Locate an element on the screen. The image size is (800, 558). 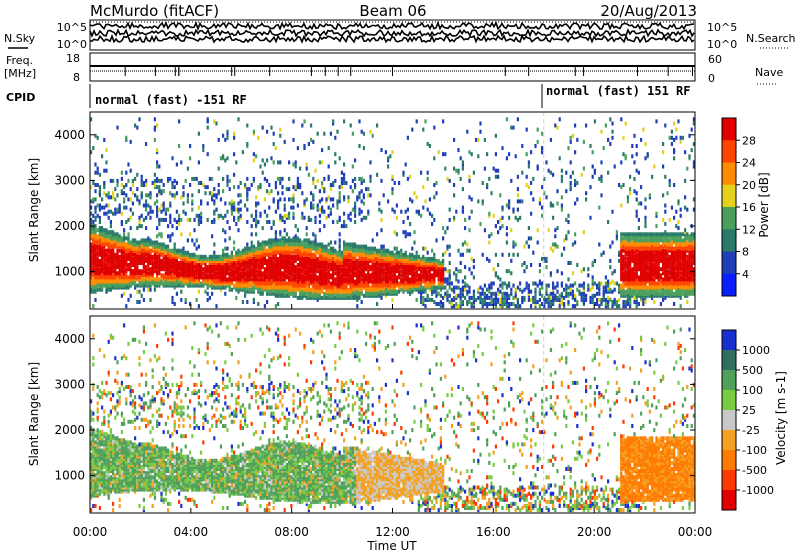
cpid-segment-2: normal (fast) 151 RF is located at coordinates (618, 91).